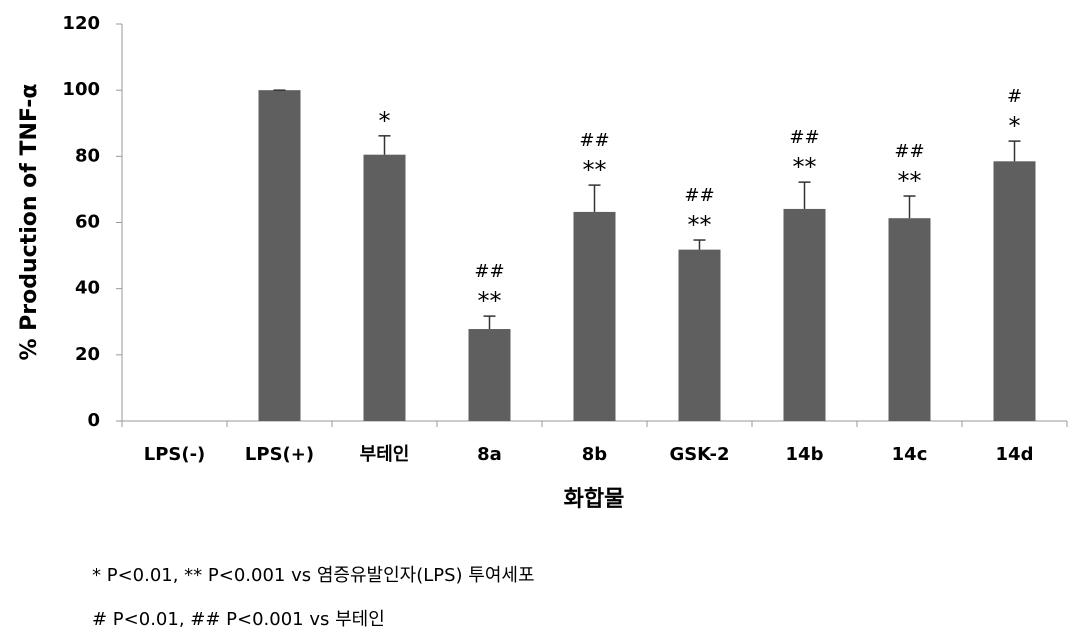  Describe the element at coordinates (29, 221) in the screenshot. I see `y-axis-title: % Production of TNF-α` at that location.